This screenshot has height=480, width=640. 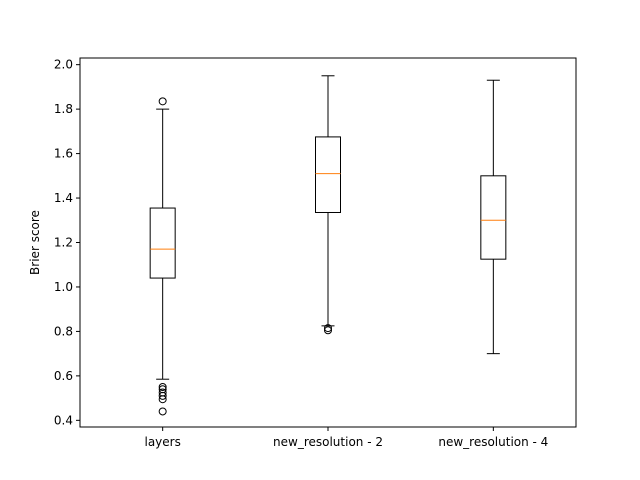 I want to click on x-tick-label: layers, so click(x=162, y=442).